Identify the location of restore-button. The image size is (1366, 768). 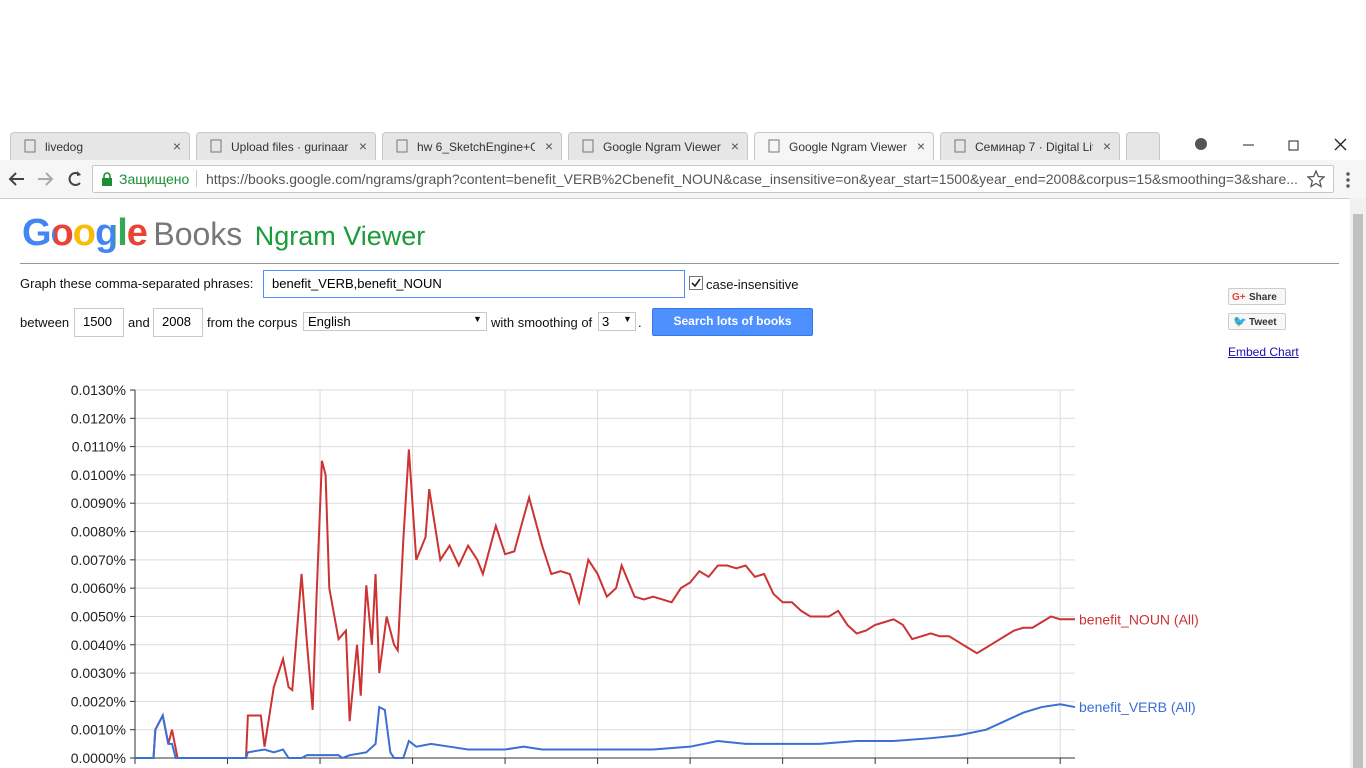
(1293, 145).